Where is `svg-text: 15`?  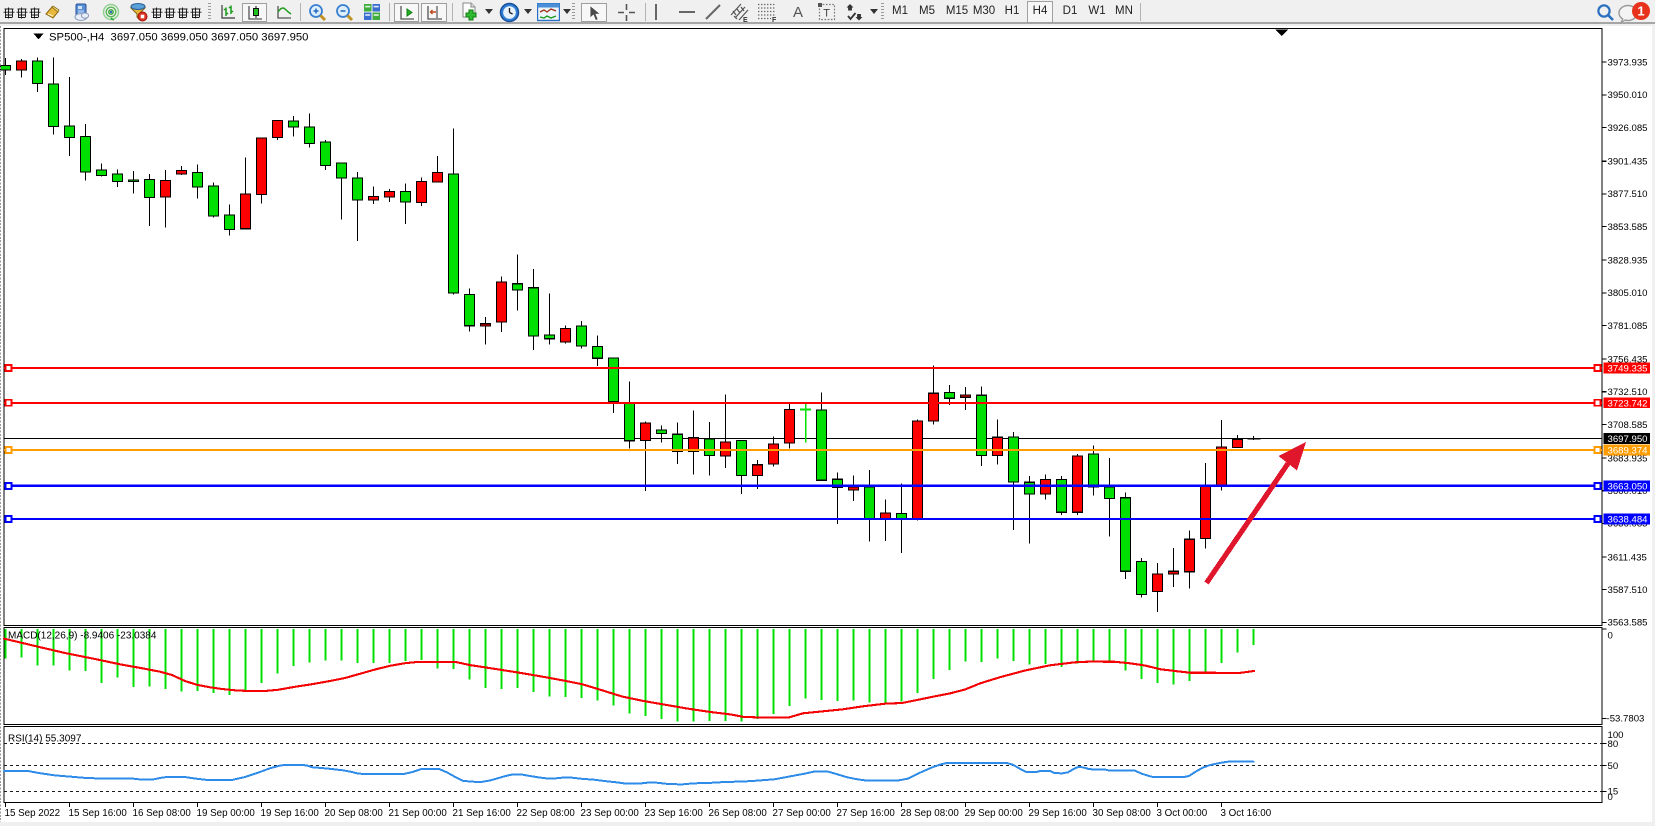
svg-text: 15 is located at coordinates (1613, 792).